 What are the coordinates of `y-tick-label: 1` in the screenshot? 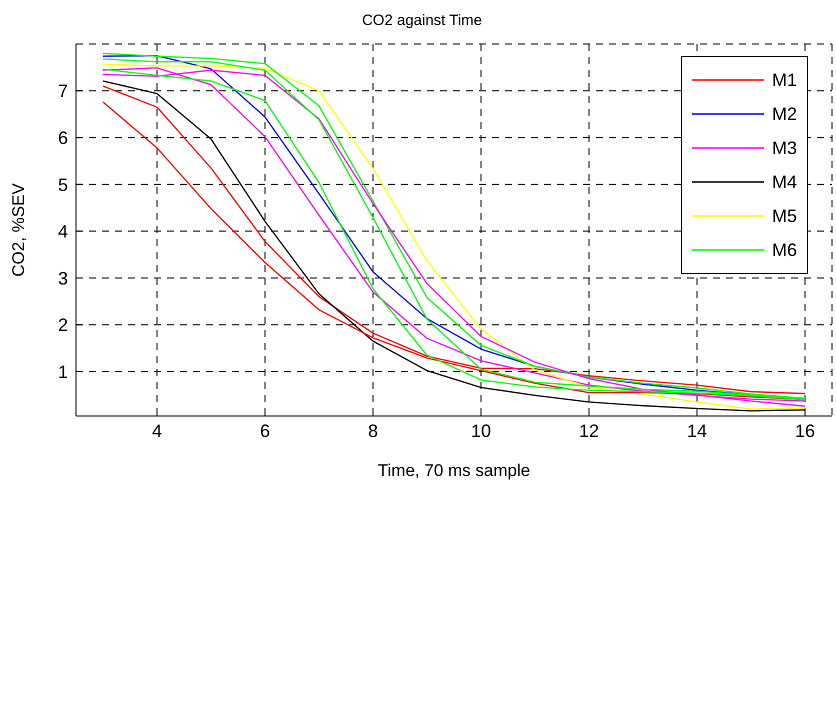 It's located at (63, 372).